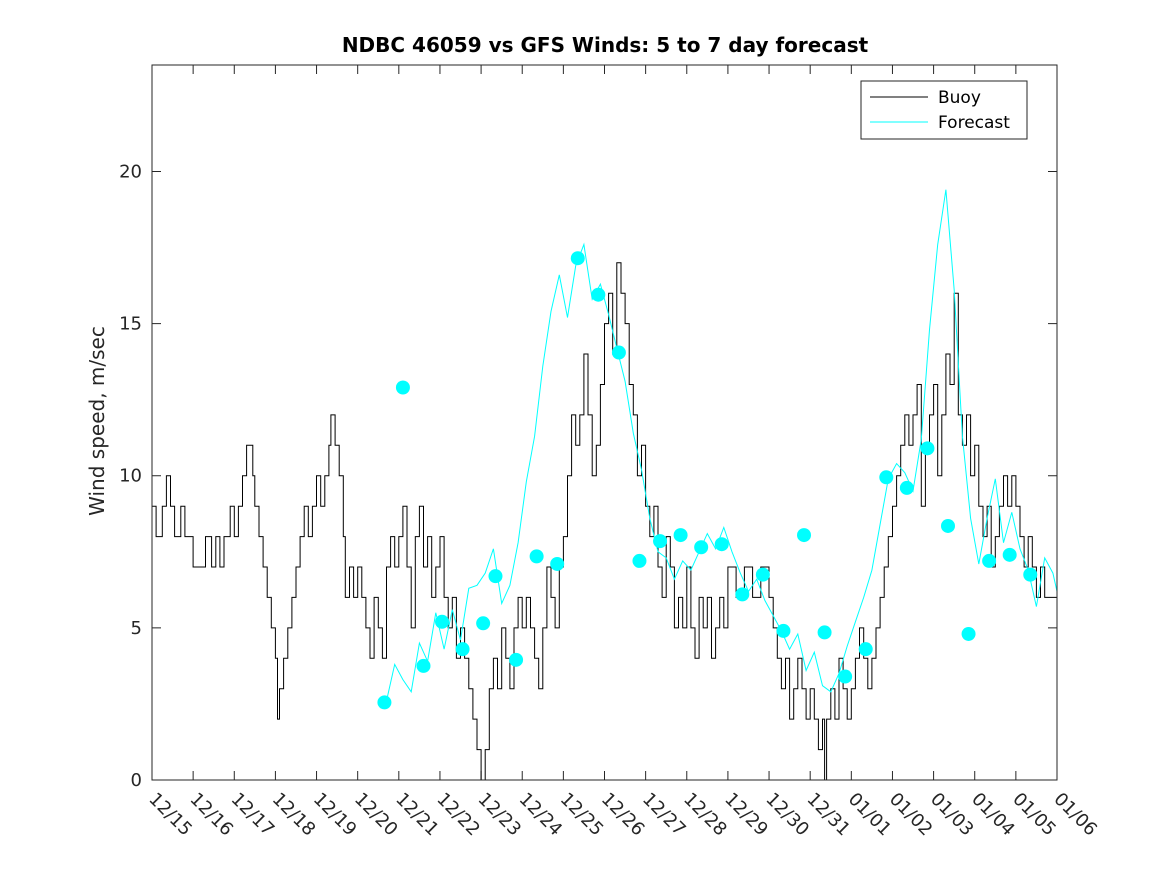 Image resolution: width=1167 pixels, height=875 pixels. I want to click on x-tick-label: 12/21, so click(417, 815).